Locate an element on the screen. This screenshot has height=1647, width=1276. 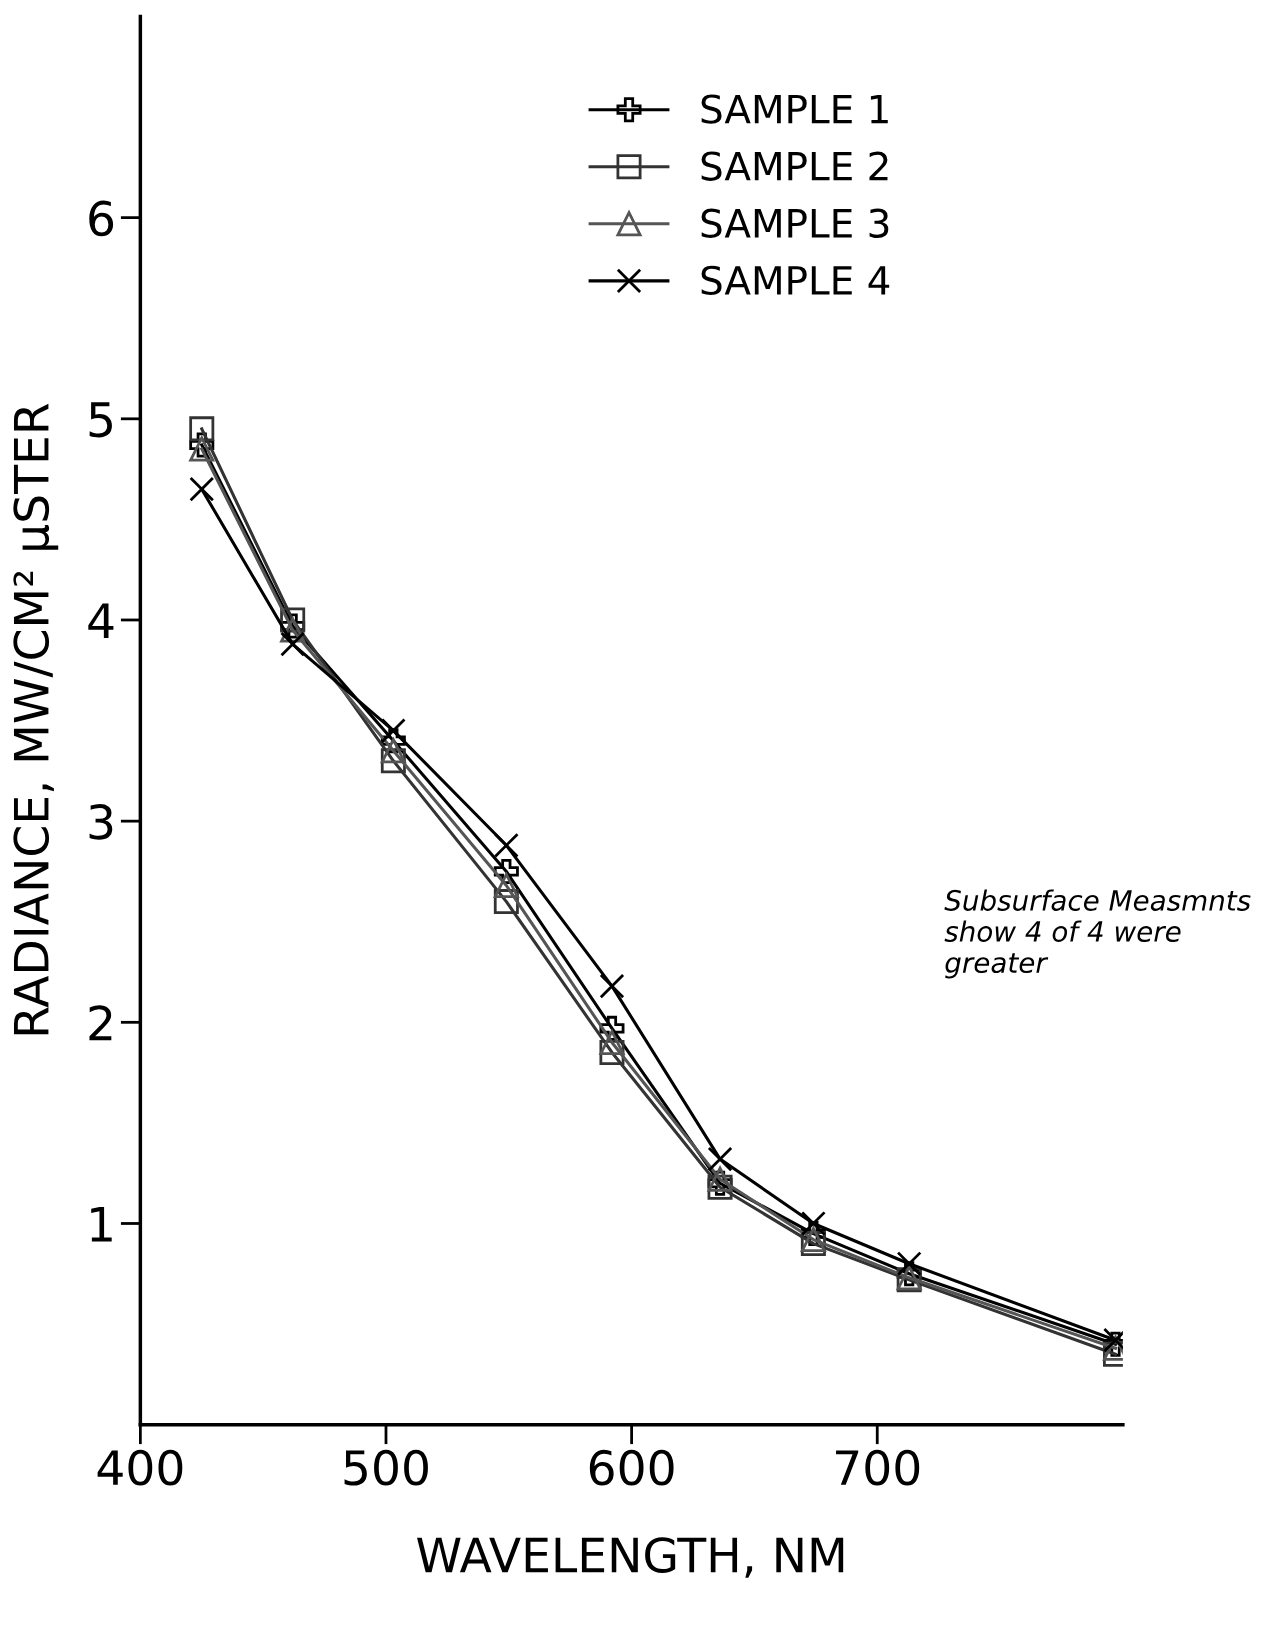
y-axis-title: RADIANCE, MW/CM² μSTER is located at coordinates (36, 719).